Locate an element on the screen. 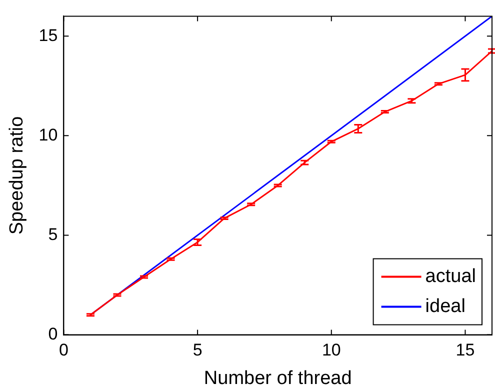 The height and width of the screenshot is (390, 495). y-axis-title: Speedup ratio is located at coordinates (17, 175).